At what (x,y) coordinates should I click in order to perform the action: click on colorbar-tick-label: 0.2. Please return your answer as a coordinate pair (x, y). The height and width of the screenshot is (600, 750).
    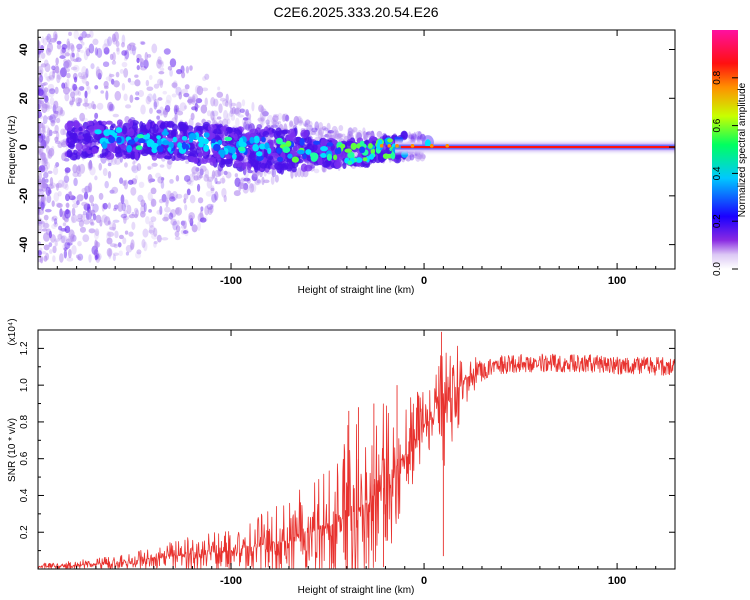
    Looking at the image, I should click on (717, 221).